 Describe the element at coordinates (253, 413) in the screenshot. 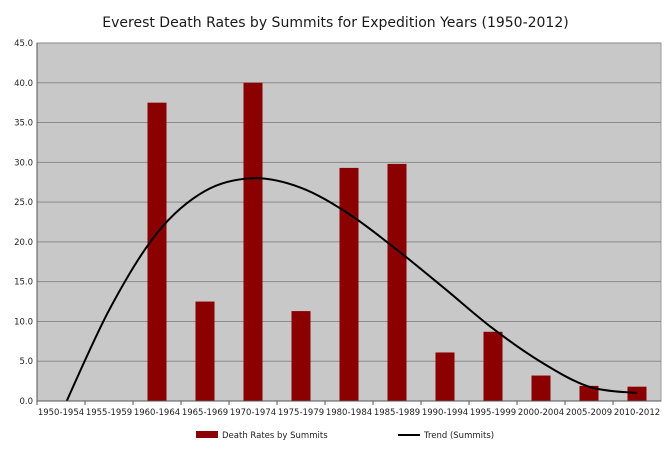

I see `x-tick-label: 1970-1974` at that location.